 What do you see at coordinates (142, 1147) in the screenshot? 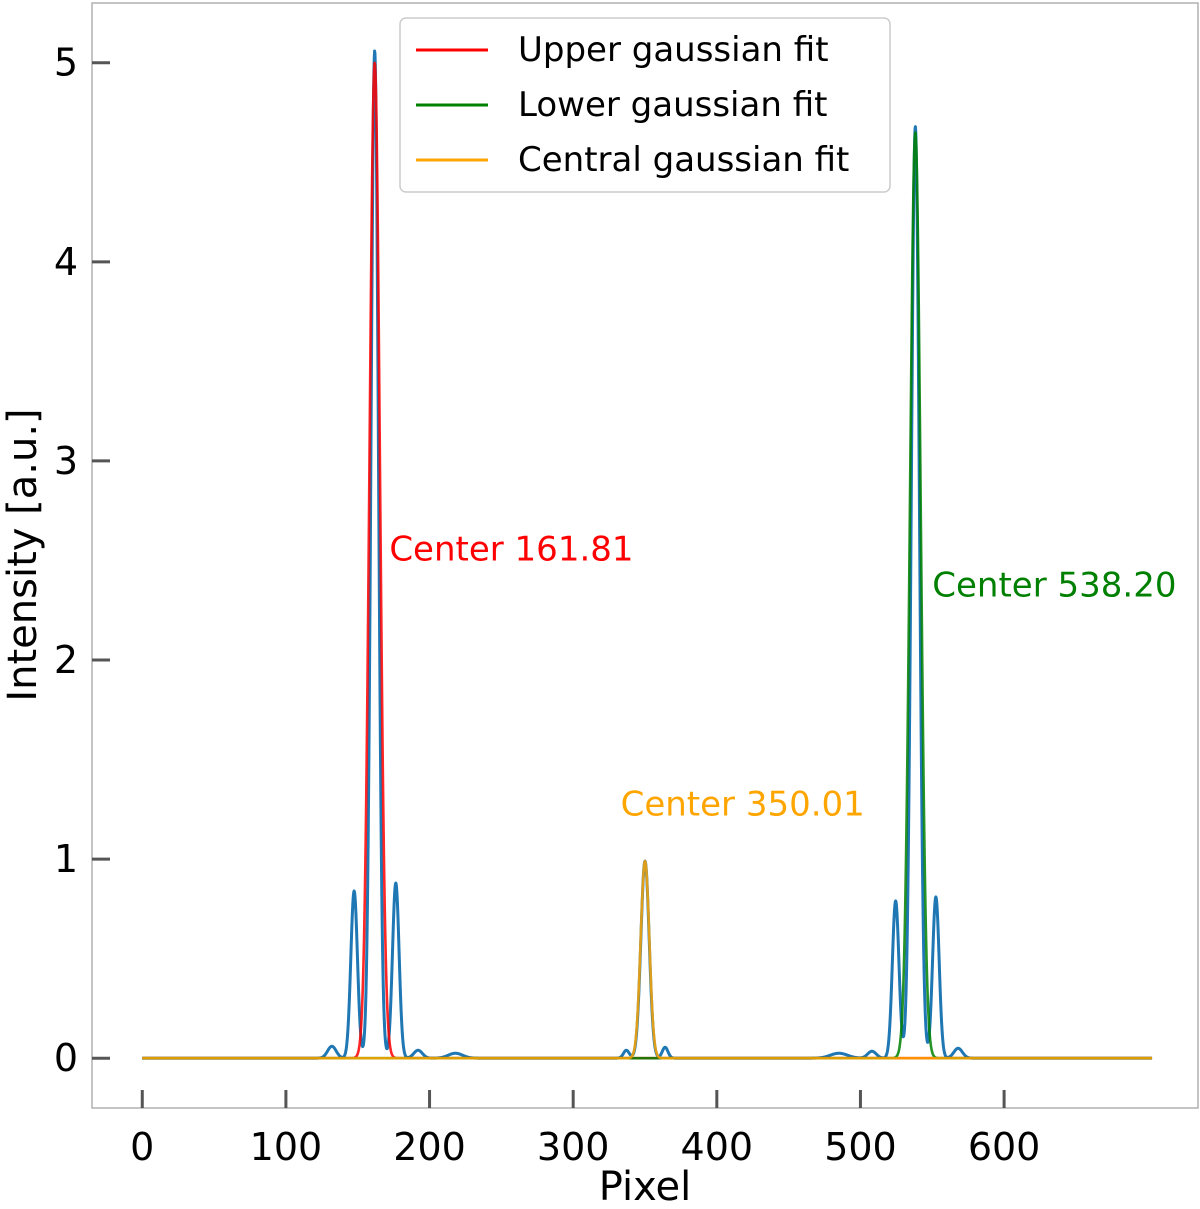
I see `x-tick-label: 0` at bounding box center [142, 1147].